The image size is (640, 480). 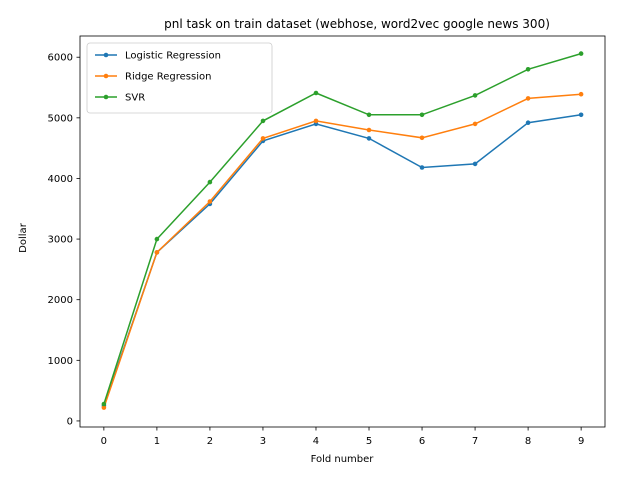 What do you see at coordinates (263, 441) in the screenshot?
I see `x-tick-label: 3` at bounding box center [263, 441].